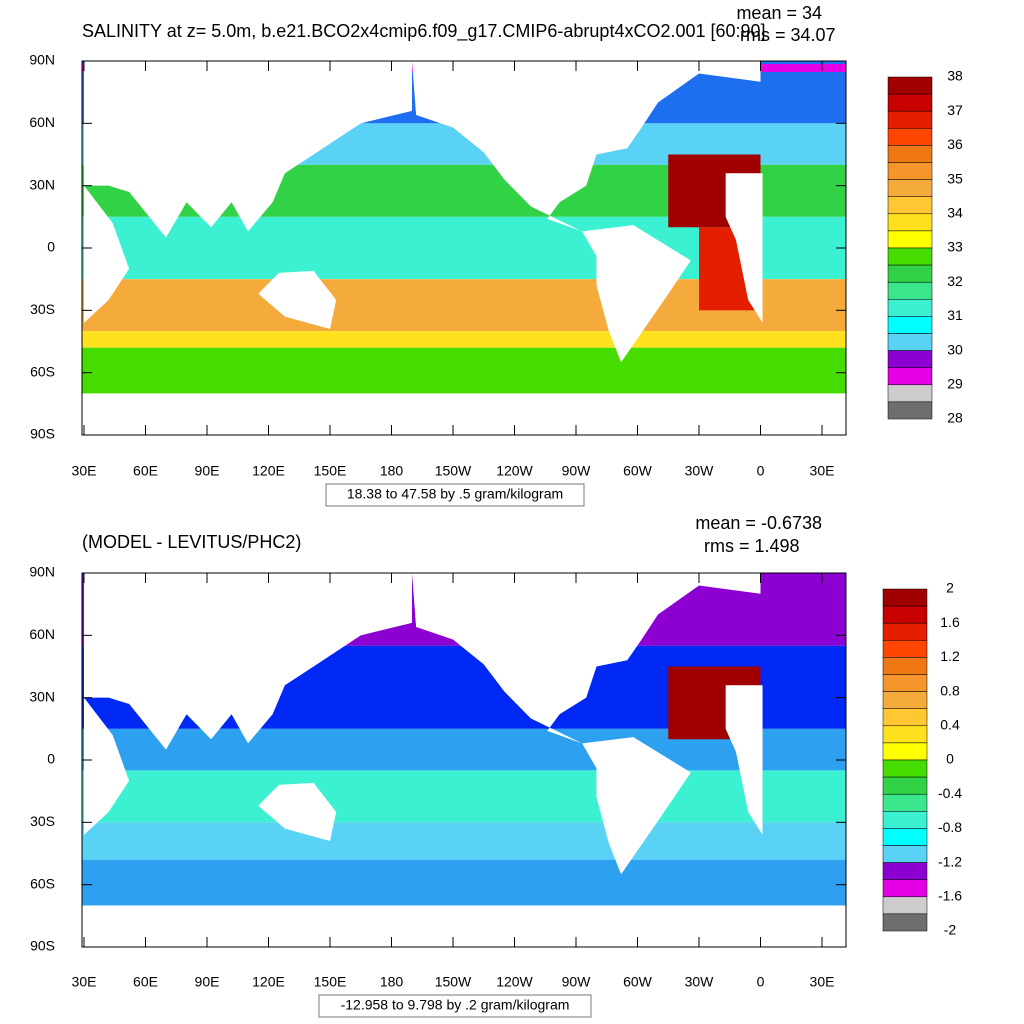 The image size is (1024, 1024). I want to click on colorbar-label: 1.6, so click(950, 622).